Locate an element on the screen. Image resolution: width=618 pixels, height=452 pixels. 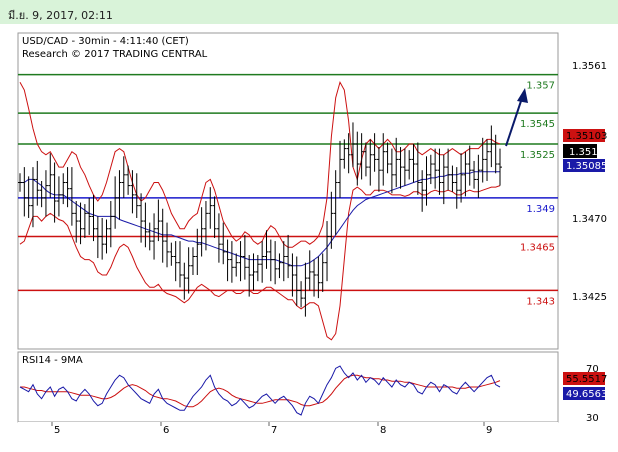
rsi-ma-line is located at coordinates (260, 391).